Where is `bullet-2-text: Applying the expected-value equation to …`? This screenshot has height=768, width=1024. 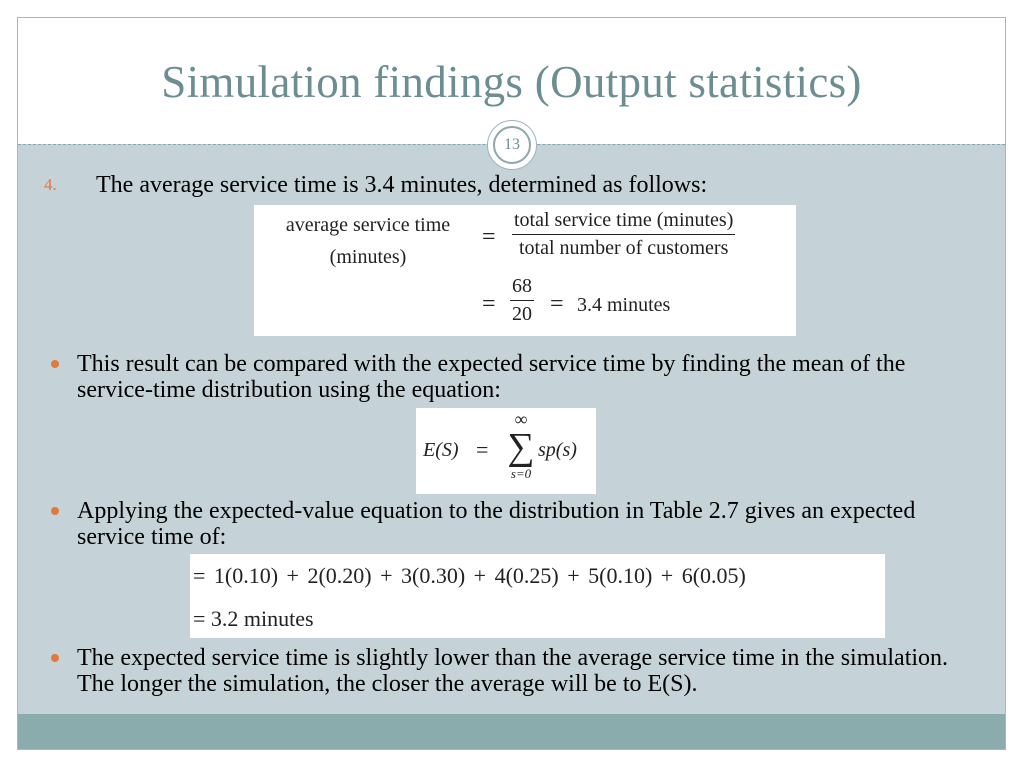 bullet-2-text: Applying the expected-value equation to … is located at coordinates (496, 524).